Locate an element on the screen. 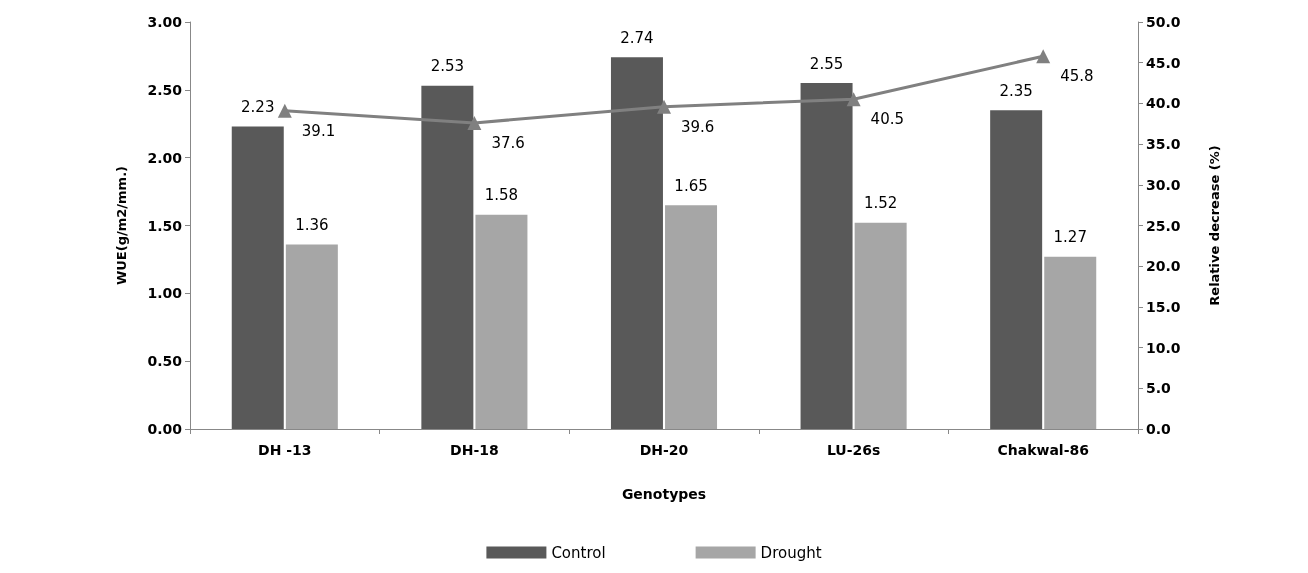  data-label: 39.6 is located at coordinates (698, 126).